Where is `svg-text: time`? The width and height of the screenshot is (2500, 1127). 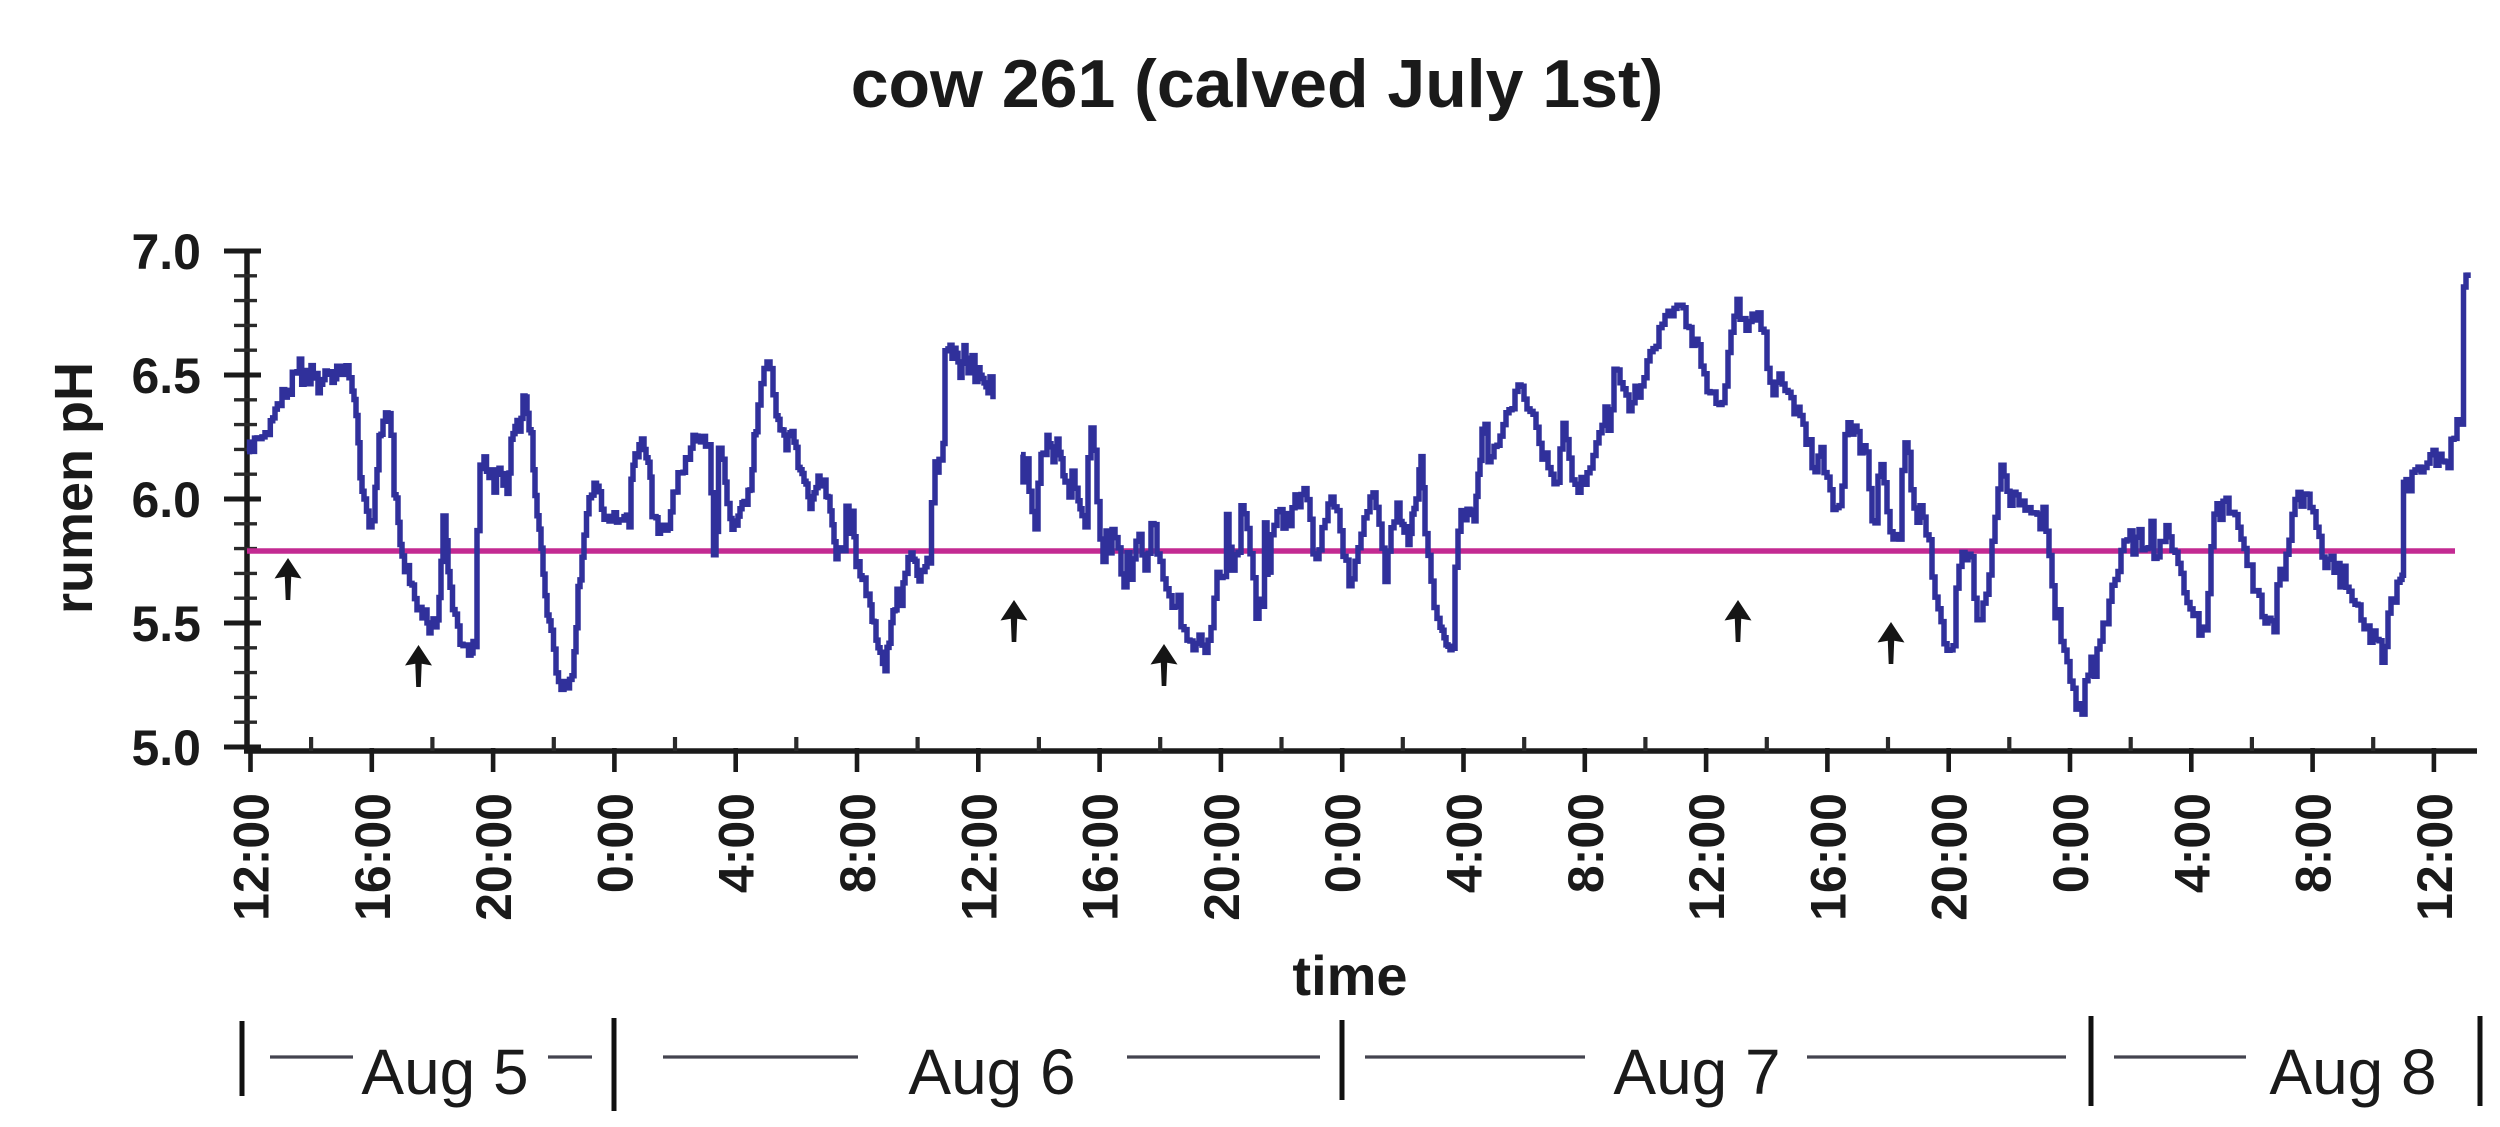
svg-text: time is located at coordinates (1349, 975).